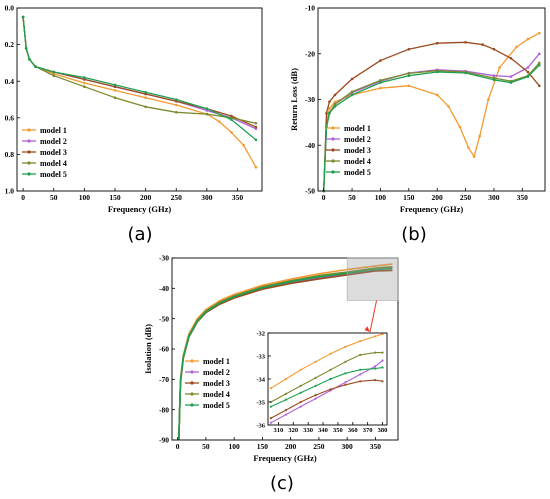 This screenshot has height=499, width=550. Describe the element at coordinates (310, 99) in the screenshot. I see `y-tick-label: -30` at that location.